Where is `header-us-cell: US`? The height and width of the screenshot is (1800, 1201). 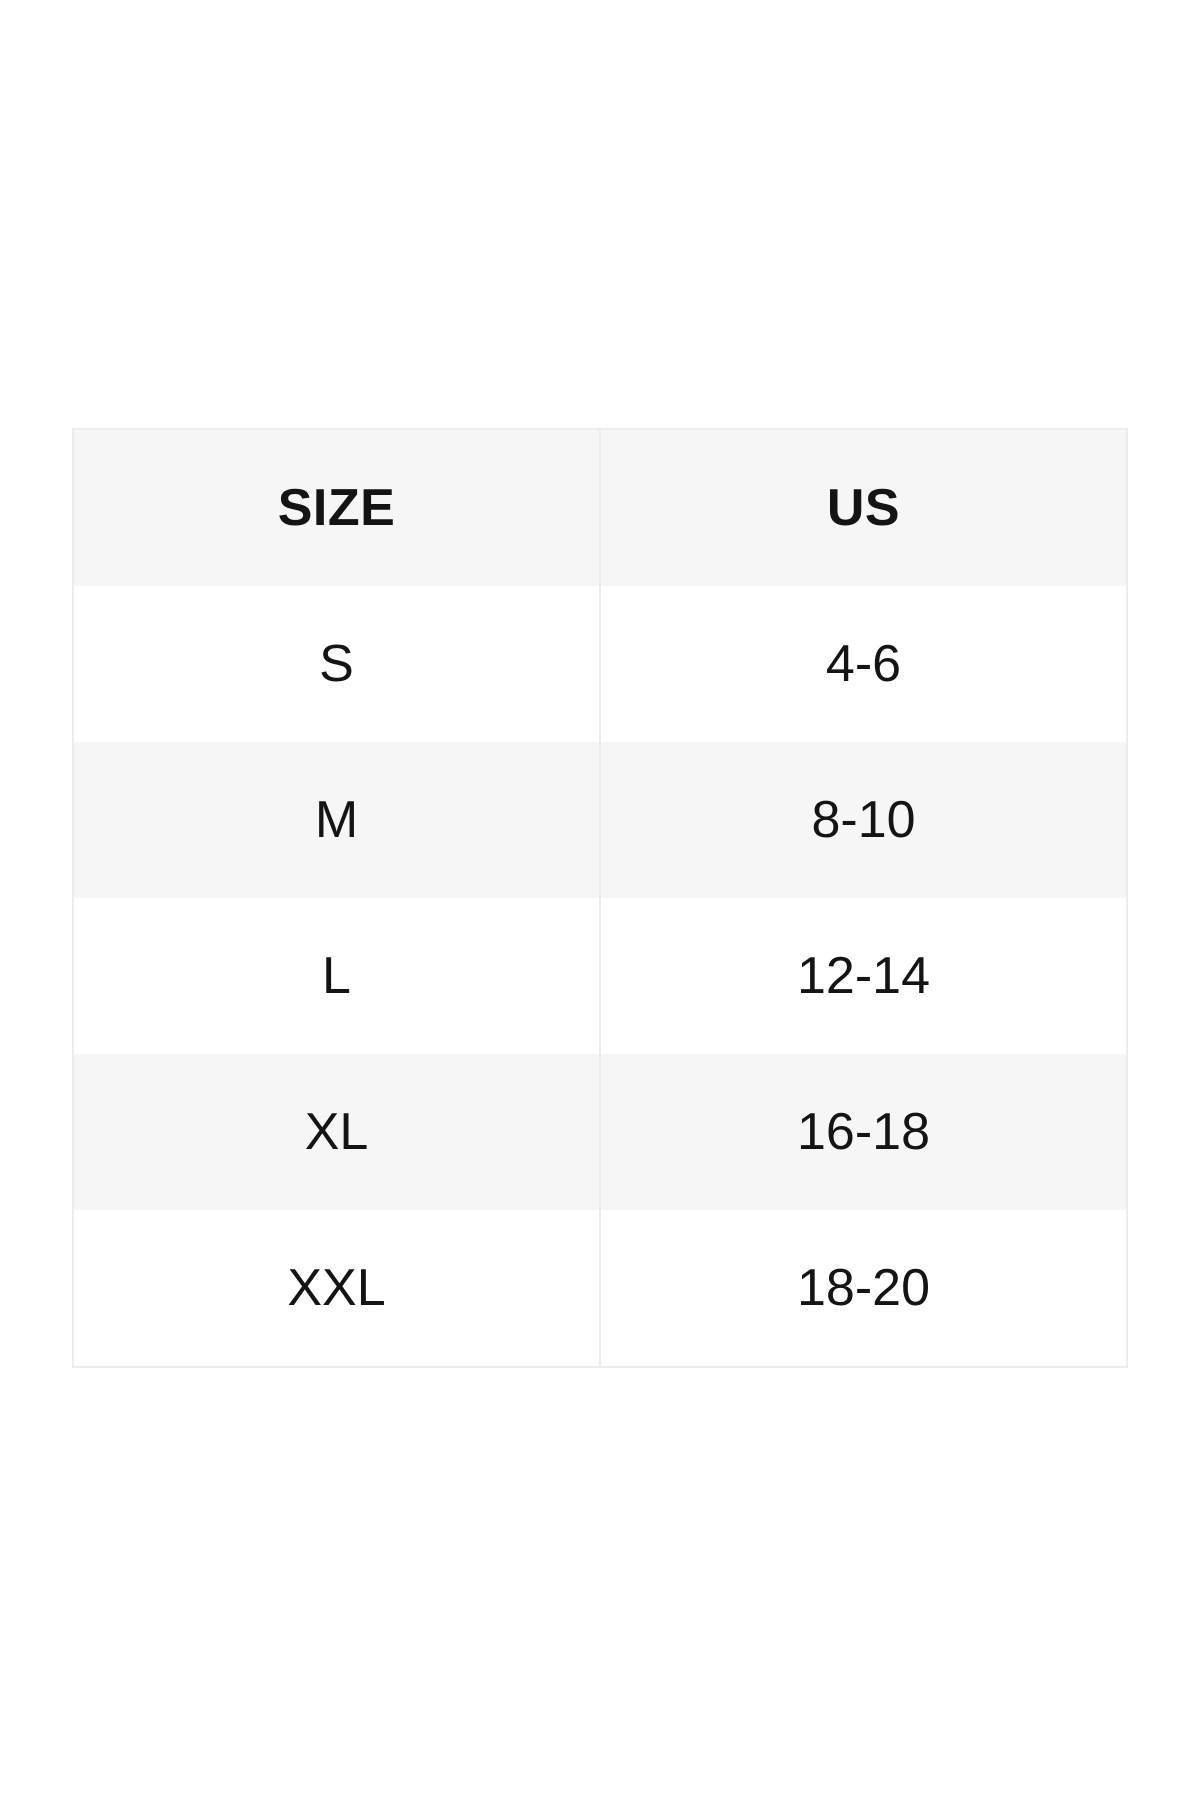 header-us-cell: US is located at coordinates (863, 508).